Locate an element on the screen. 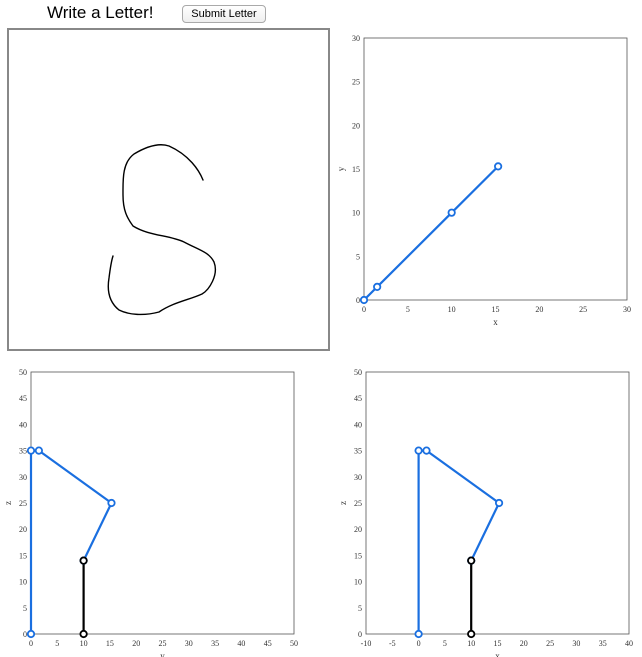 The image size is (642, 657). x-axis-label: y is located at coordinates (162, 654).